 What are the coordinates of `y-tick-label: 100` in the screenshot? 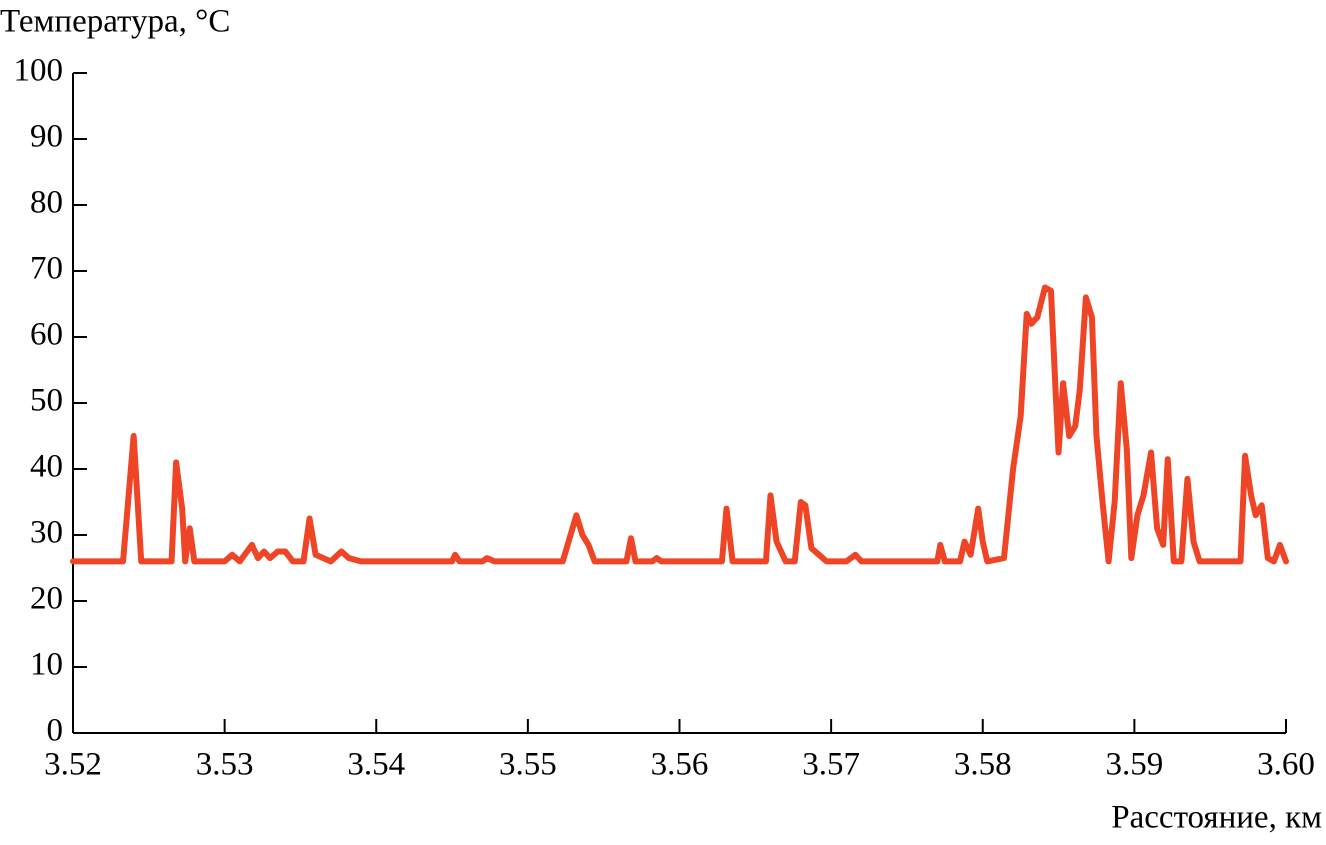 It's located at (39, 71).